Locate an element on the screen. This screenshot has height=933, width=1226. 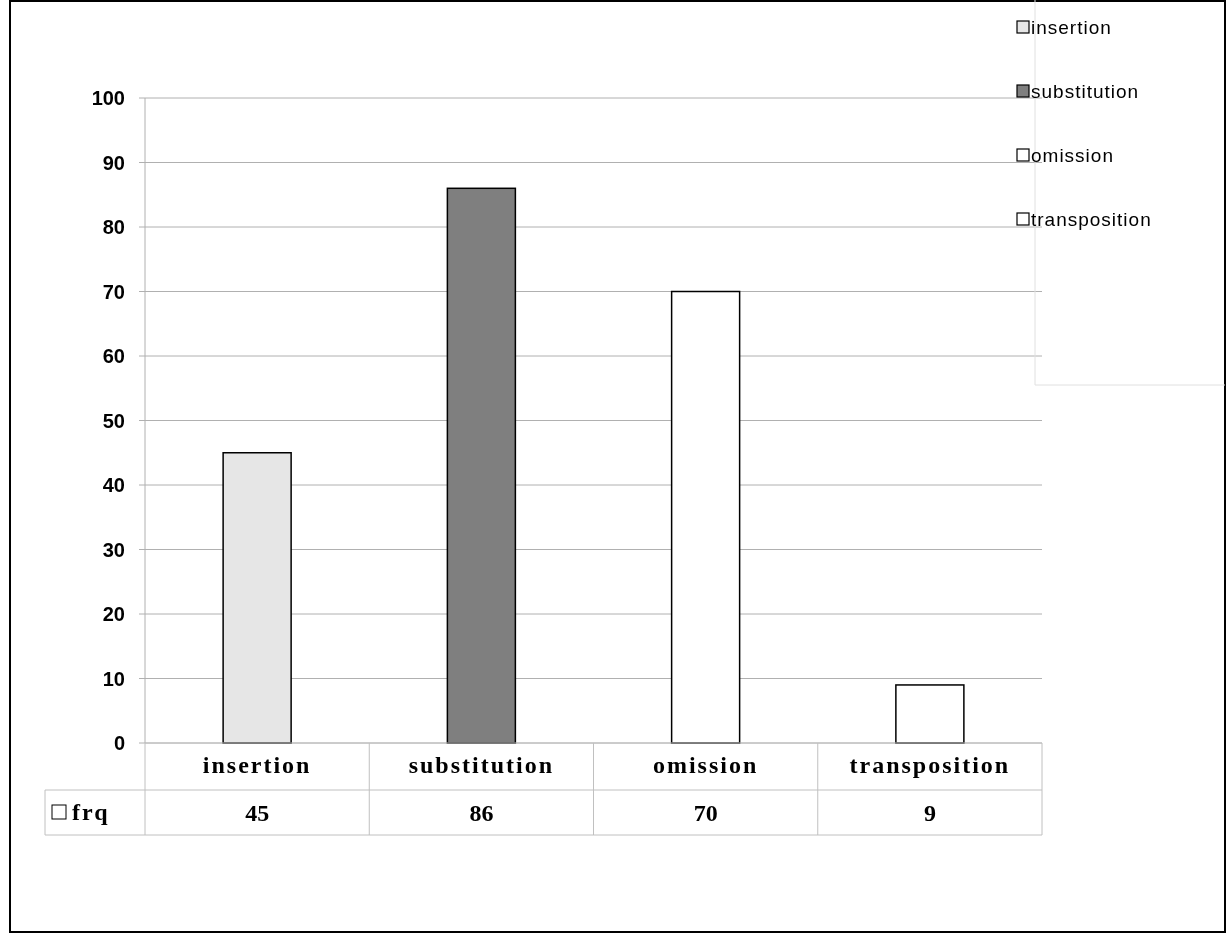
y-tick-label: 40 is located at coordinates (113, 485).